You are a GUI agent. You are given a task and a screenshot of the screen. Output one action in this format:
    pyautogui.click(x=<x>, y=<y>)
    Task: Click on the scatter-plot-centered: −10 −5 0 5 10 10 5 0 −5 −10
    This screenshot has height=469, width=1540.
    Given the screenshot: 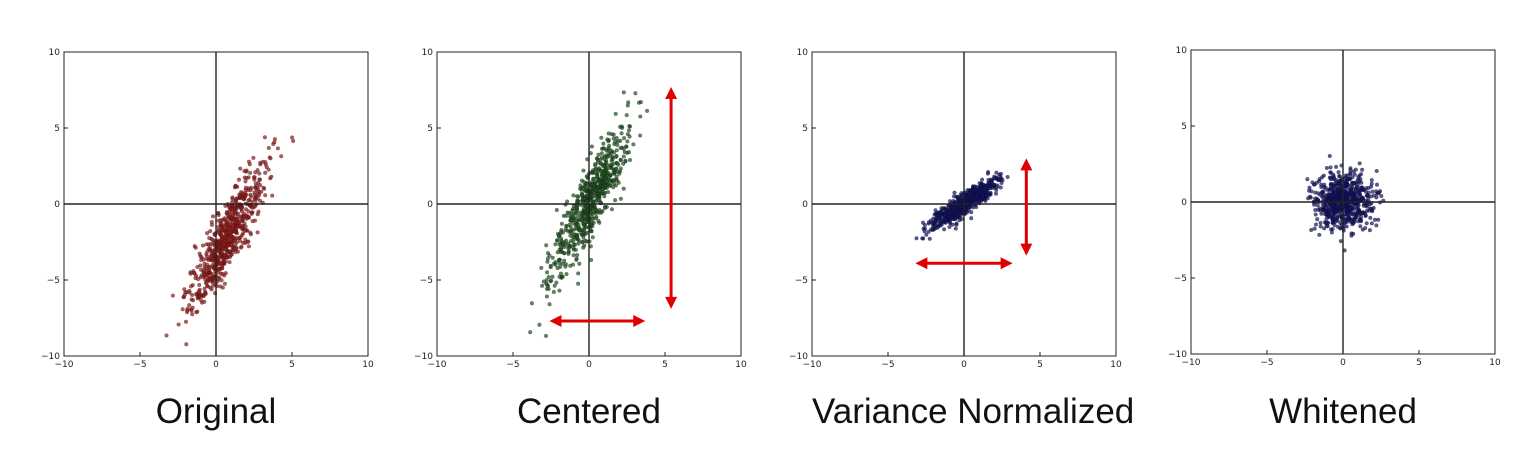 What is the action you would take?
    pyautogui.click(x=580, y=209)
    